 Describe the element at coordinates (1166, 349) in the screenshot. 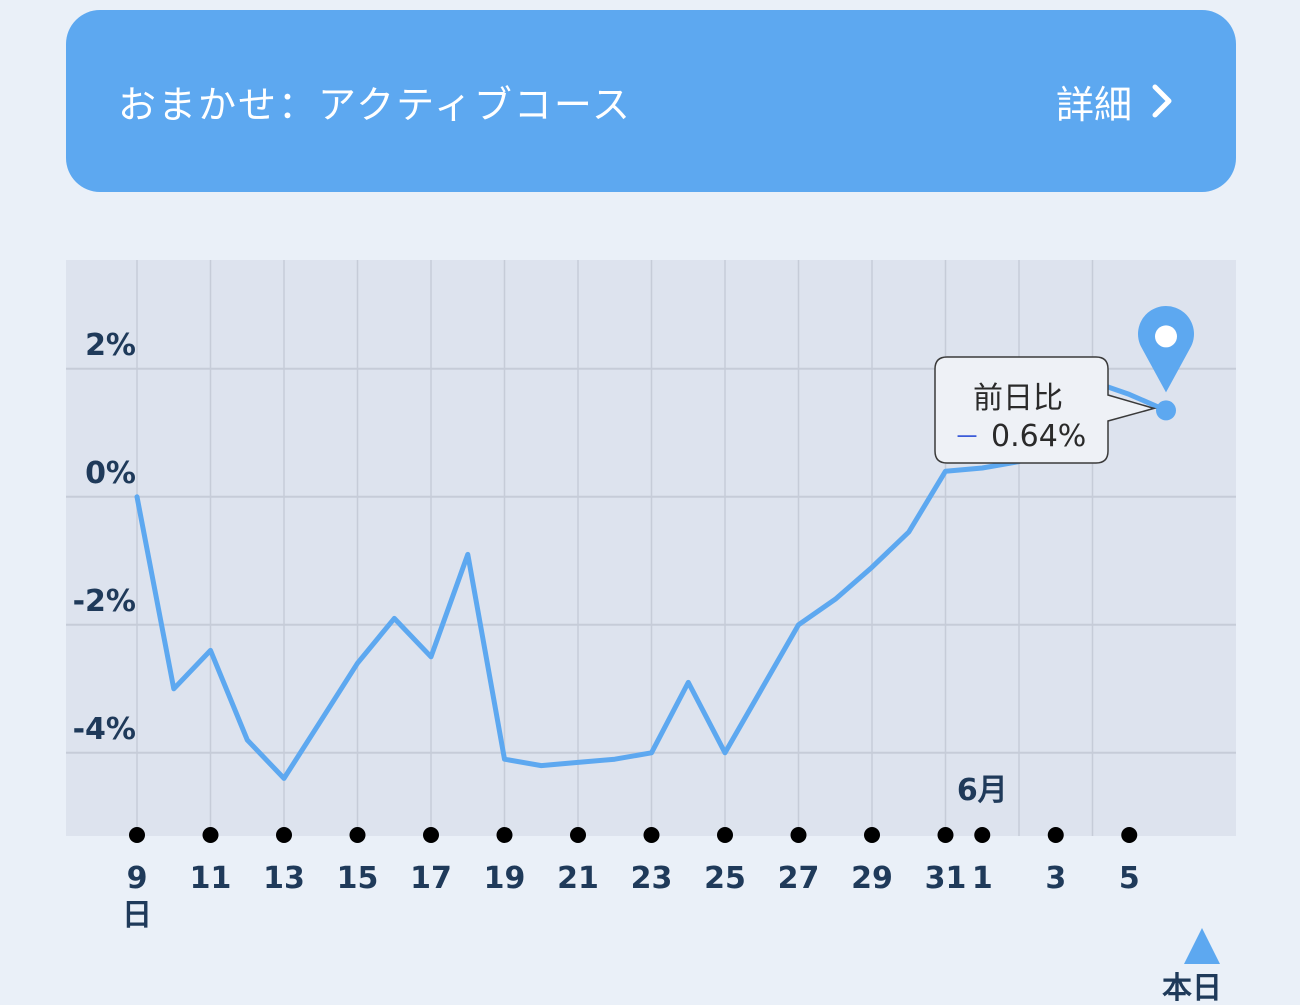

I see `location-pin-icon` at that location.